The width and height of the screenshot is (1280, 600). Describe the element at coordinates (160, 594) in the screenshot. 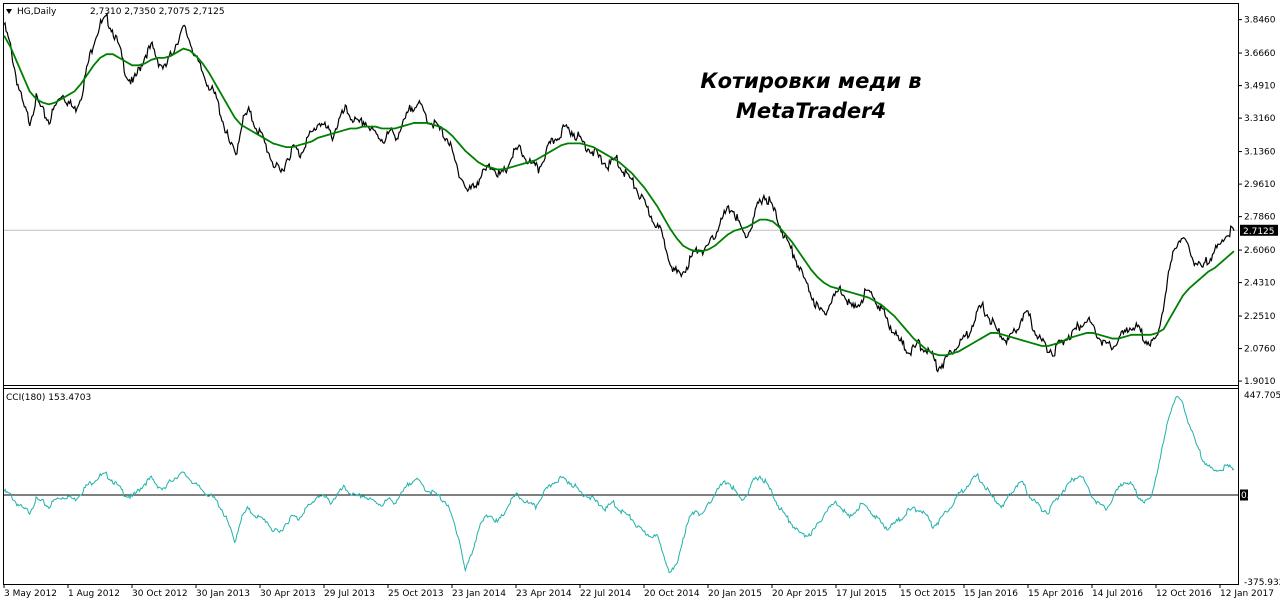

I see `time-tick-label: 30 Oct 2012` at that location.